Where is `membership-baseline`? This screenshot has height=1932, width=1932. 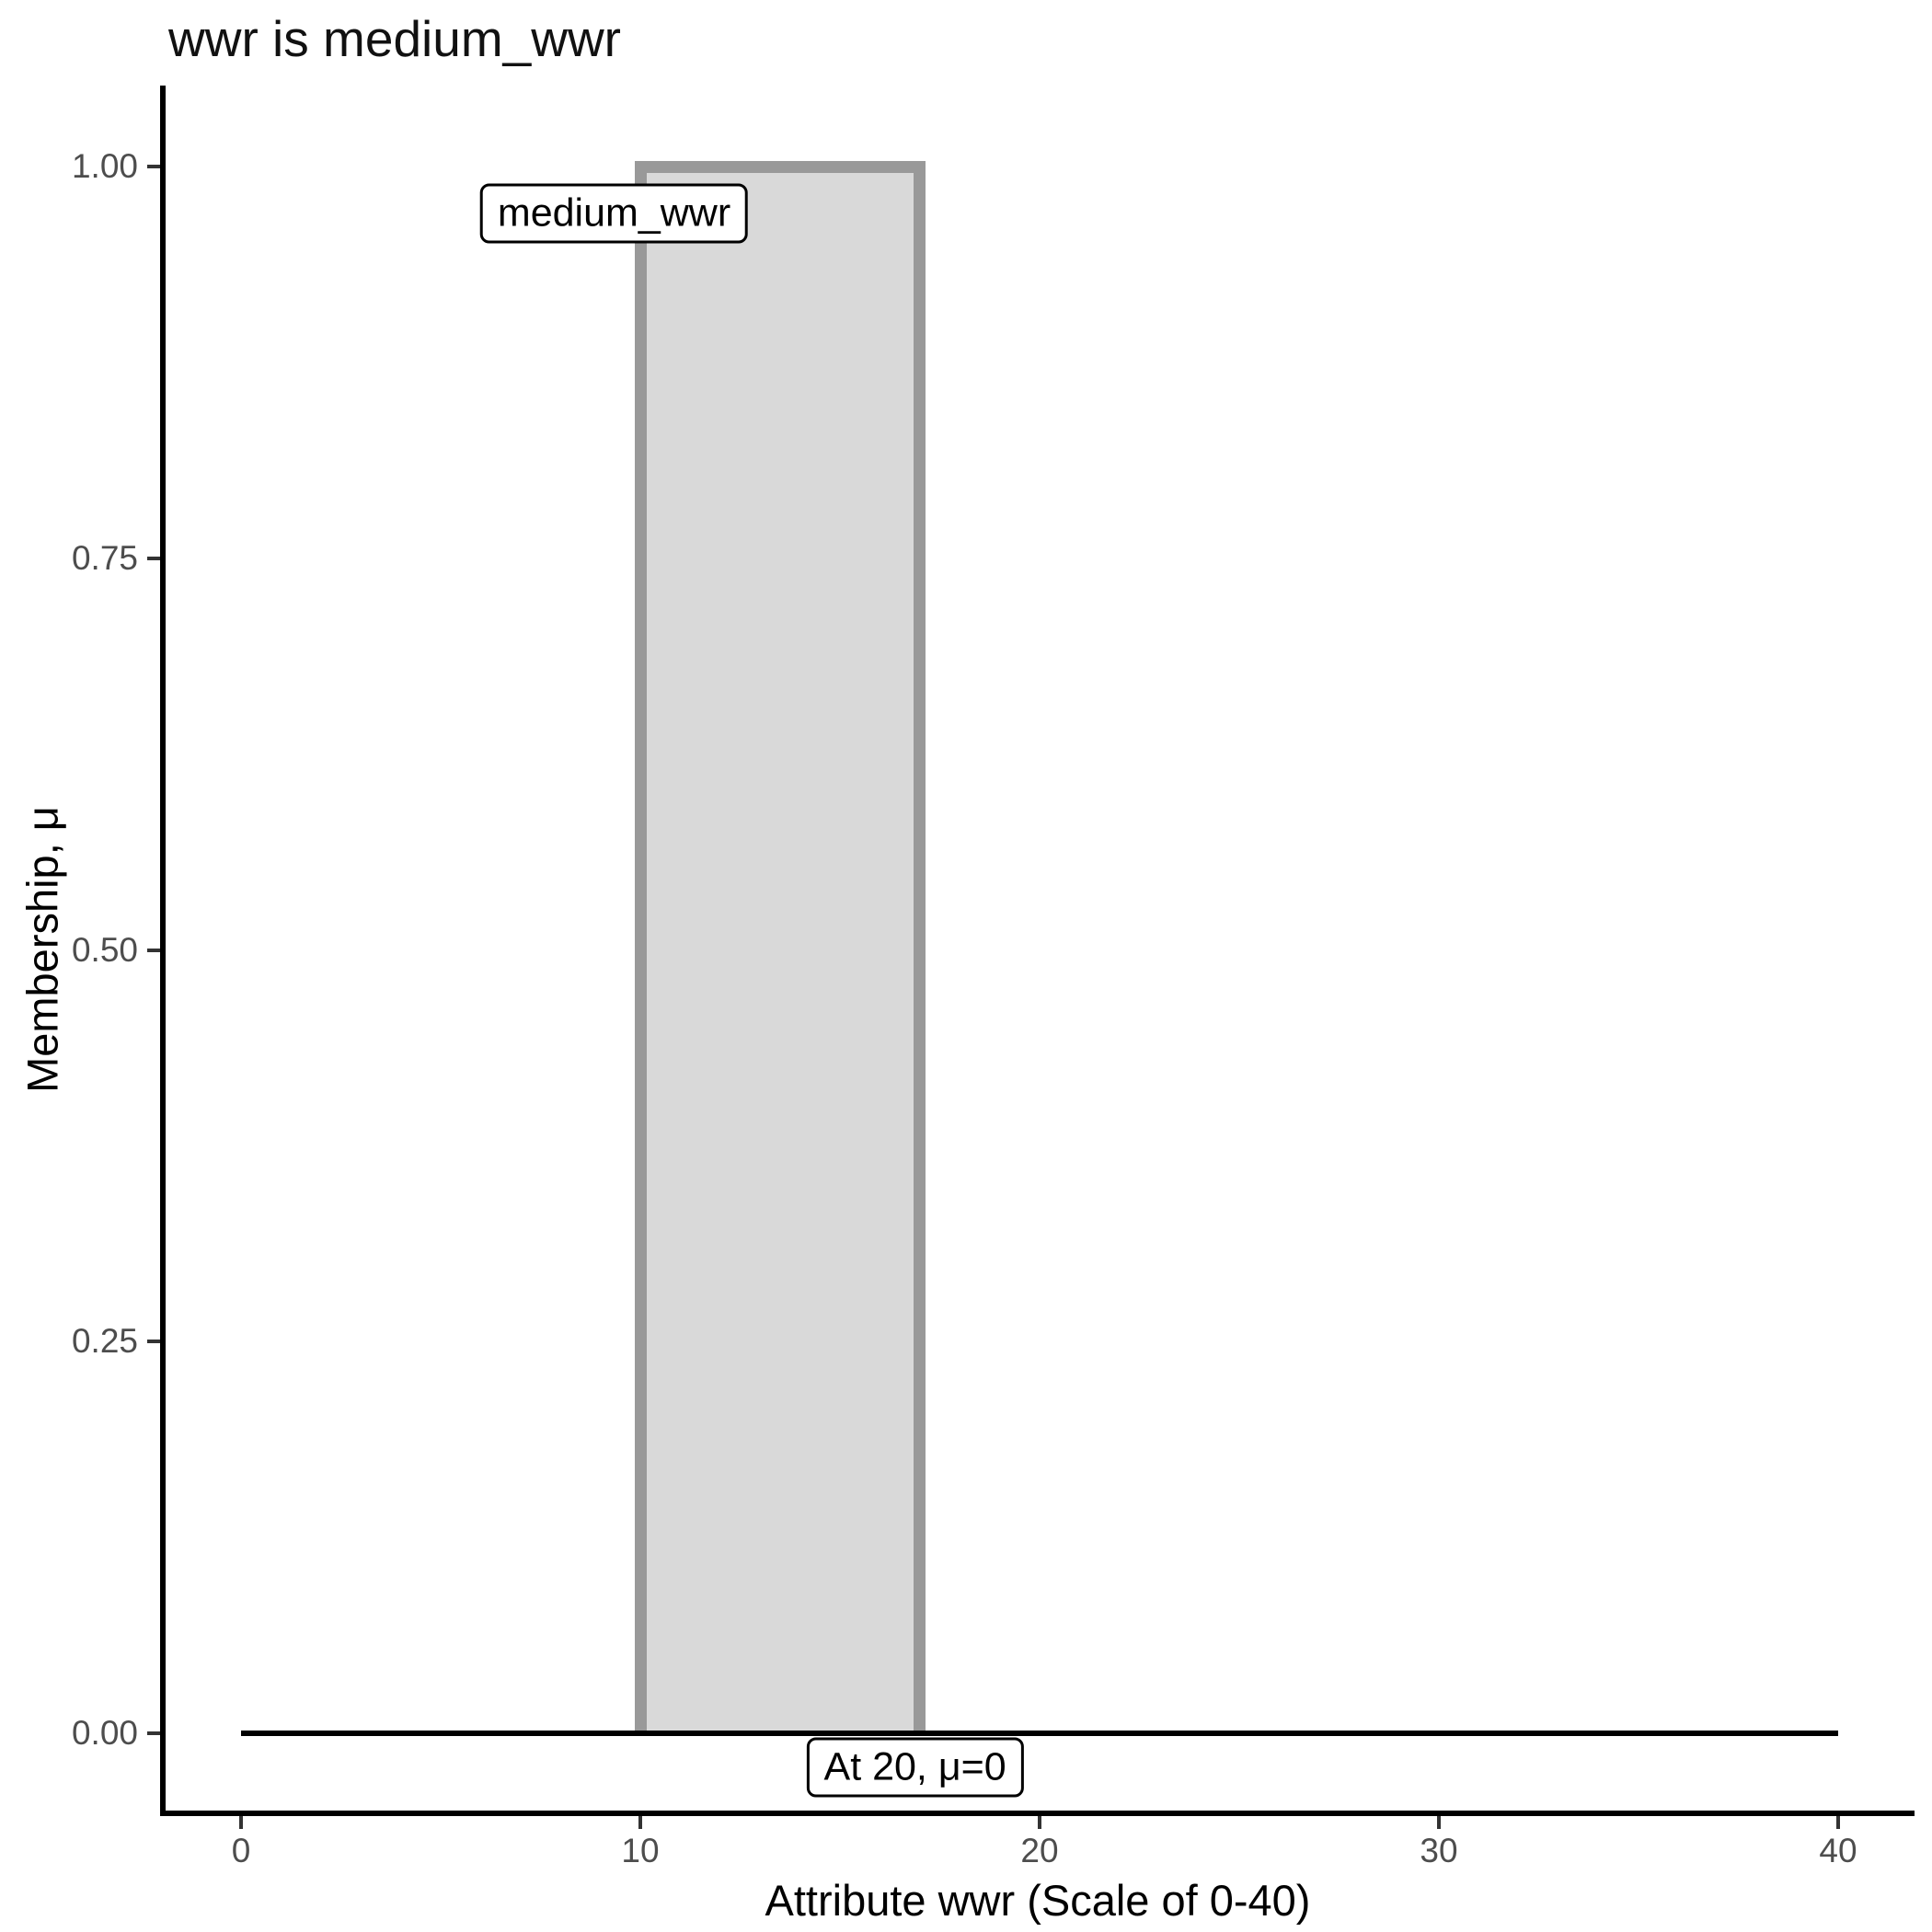 membership-baseline is located at coordinates (1039, 1733).